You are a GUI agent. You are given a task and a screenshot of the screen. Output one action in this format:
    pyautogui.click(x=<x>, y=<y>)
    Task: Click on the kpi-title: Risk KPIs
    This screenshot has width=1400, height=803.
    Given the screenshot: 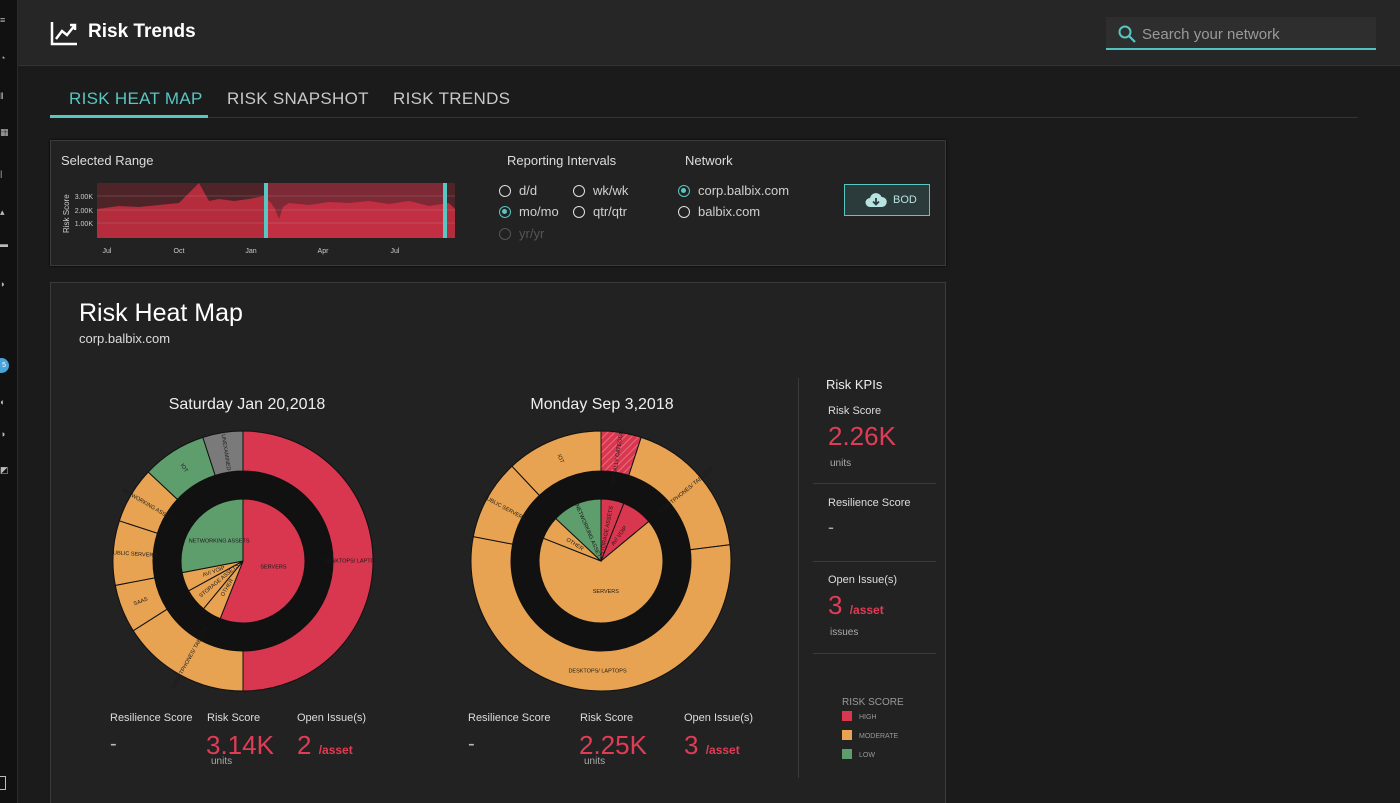 What is the action you would take?
    pyautogui.click(x=854, y=384)
    